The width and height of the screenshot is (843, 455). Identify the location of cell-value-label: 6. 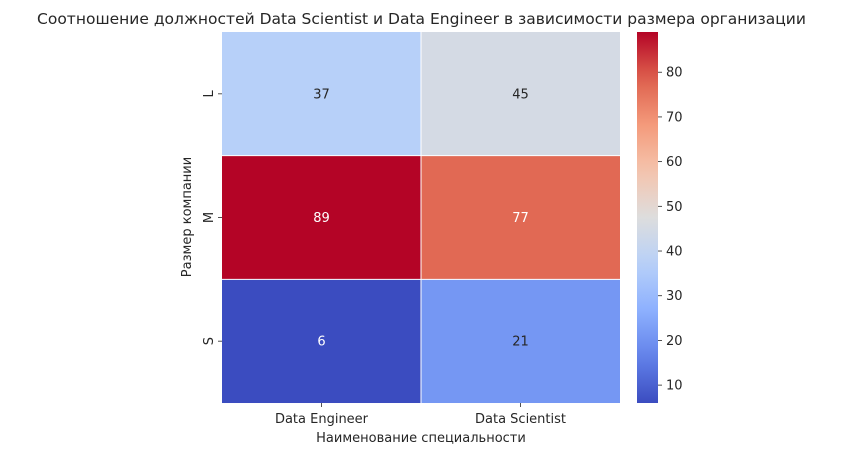
(321, 342).